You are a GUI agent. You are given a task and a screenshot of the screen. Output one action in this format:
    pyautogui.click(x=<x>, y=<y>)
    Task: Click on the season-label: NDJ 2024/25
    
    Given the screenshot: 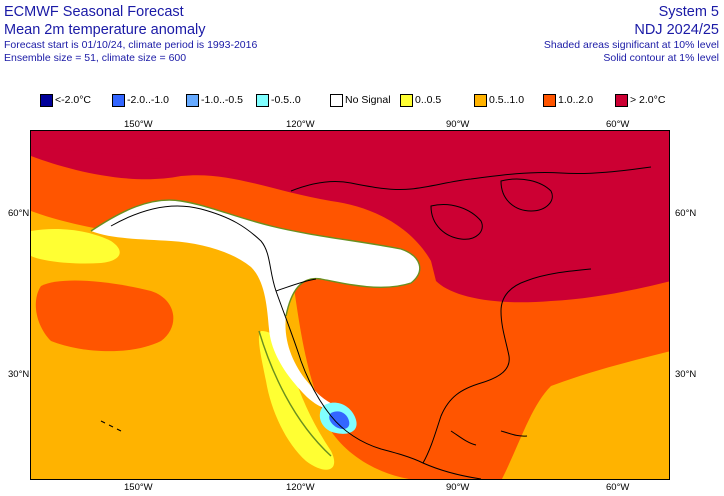 What is the action you would take?
    pyautogui.click(x=676, y=30)
    